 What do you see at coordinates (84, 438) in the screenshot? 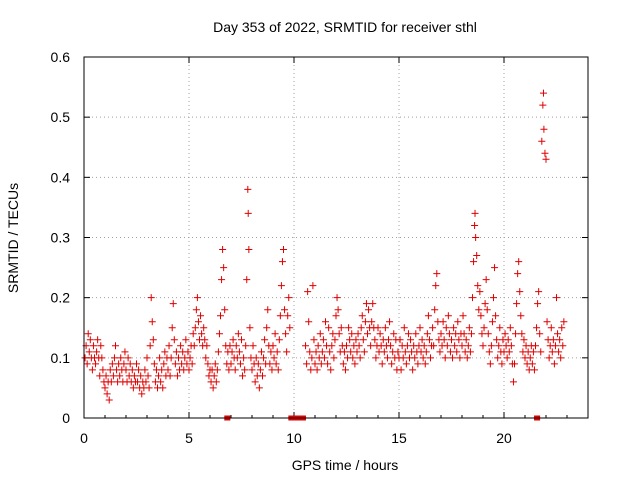
I see `x-tick-label: 0` at bounding box center [84, 438].